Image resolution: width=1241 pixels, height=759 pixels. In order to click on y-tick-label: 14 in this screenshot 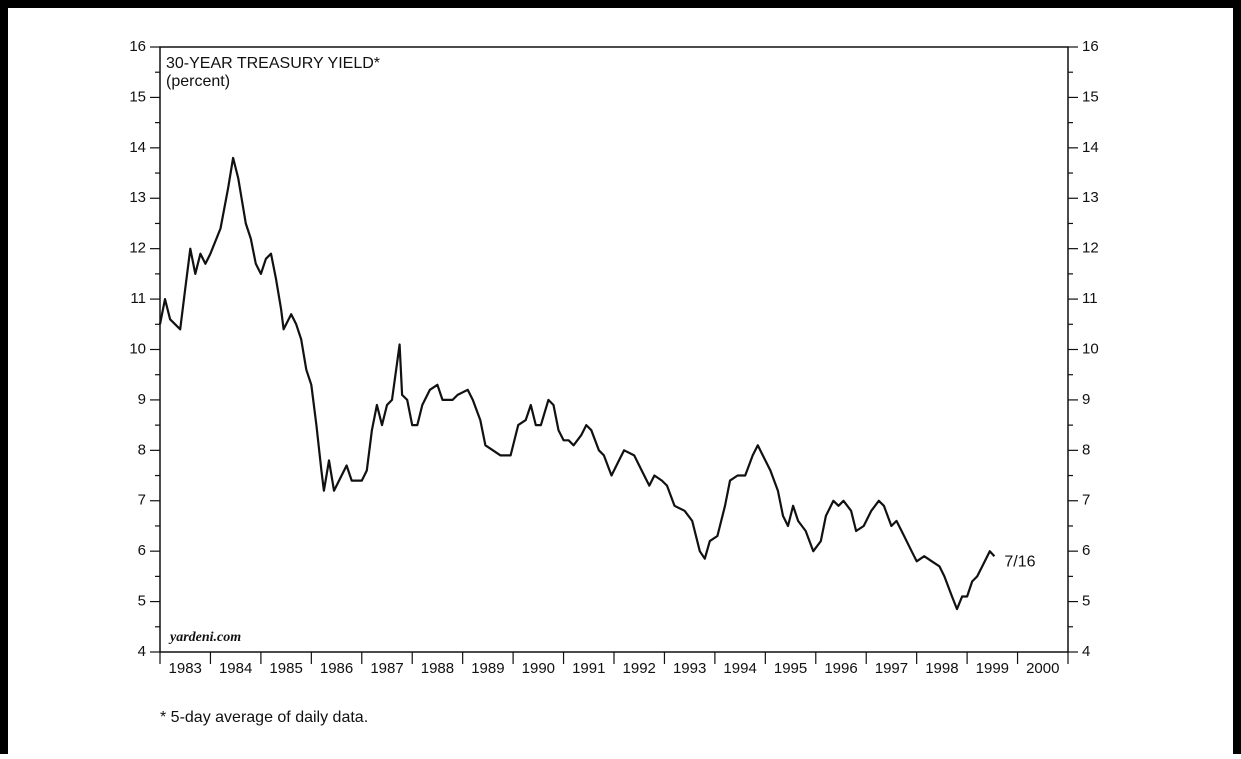, I will do `click(137, 147)`.